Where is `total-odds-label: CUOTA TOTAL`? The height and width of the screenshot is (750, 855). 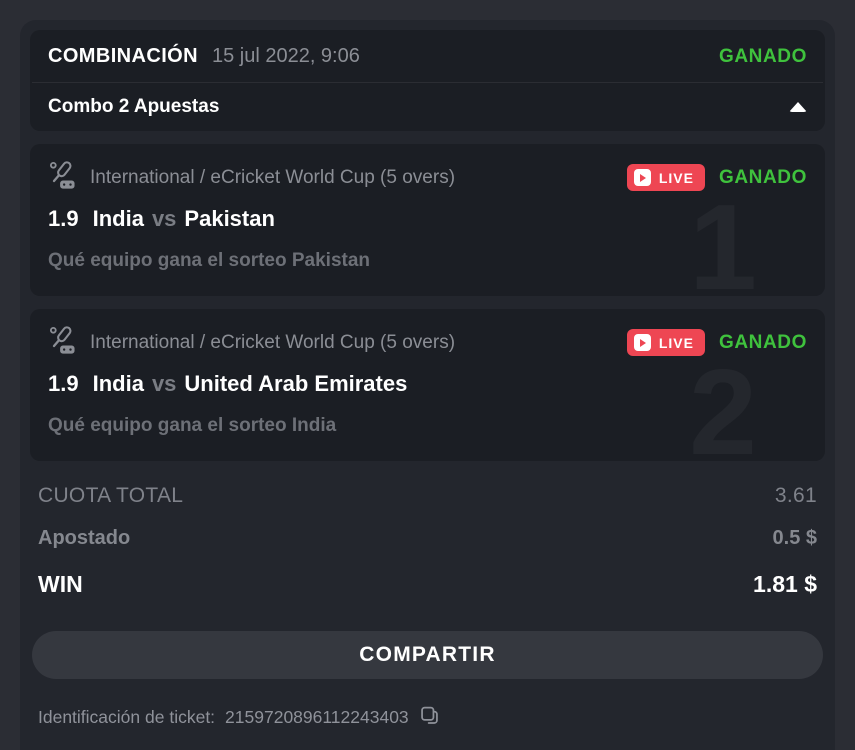 total-odds-label: CUOTA TOTAL is located at coordinates (111, 495).